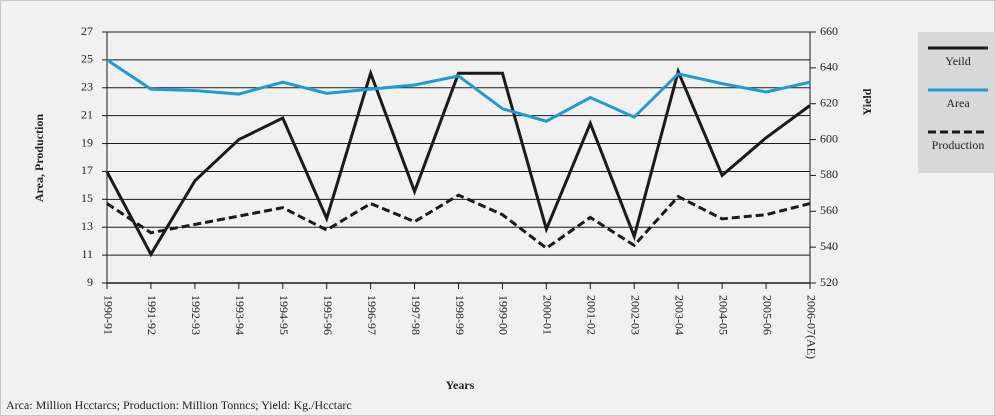  I want to click on x-tick-label: 1991-92, so click(152, 315).